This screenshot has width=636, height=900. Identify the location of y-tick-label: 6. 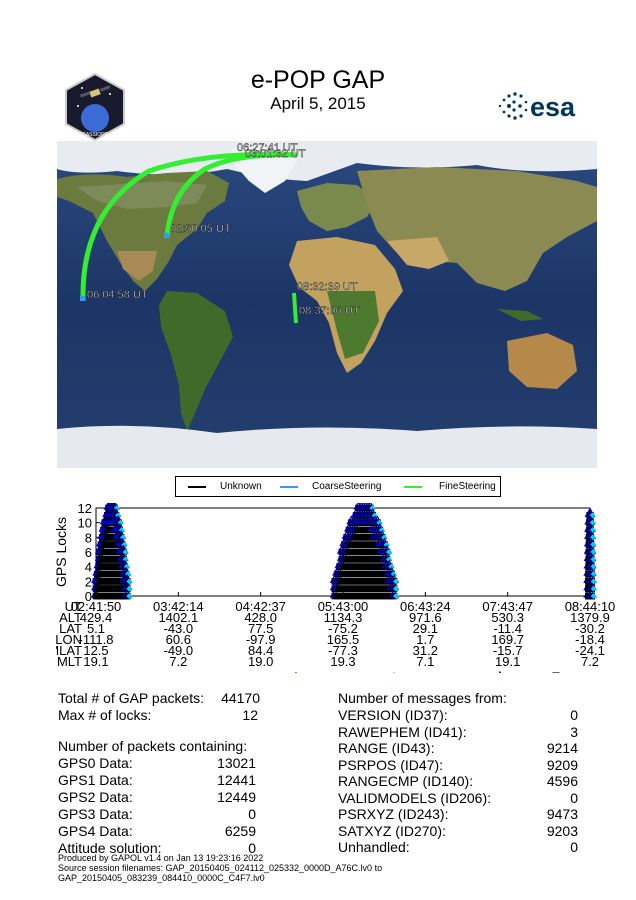
(88, 552).